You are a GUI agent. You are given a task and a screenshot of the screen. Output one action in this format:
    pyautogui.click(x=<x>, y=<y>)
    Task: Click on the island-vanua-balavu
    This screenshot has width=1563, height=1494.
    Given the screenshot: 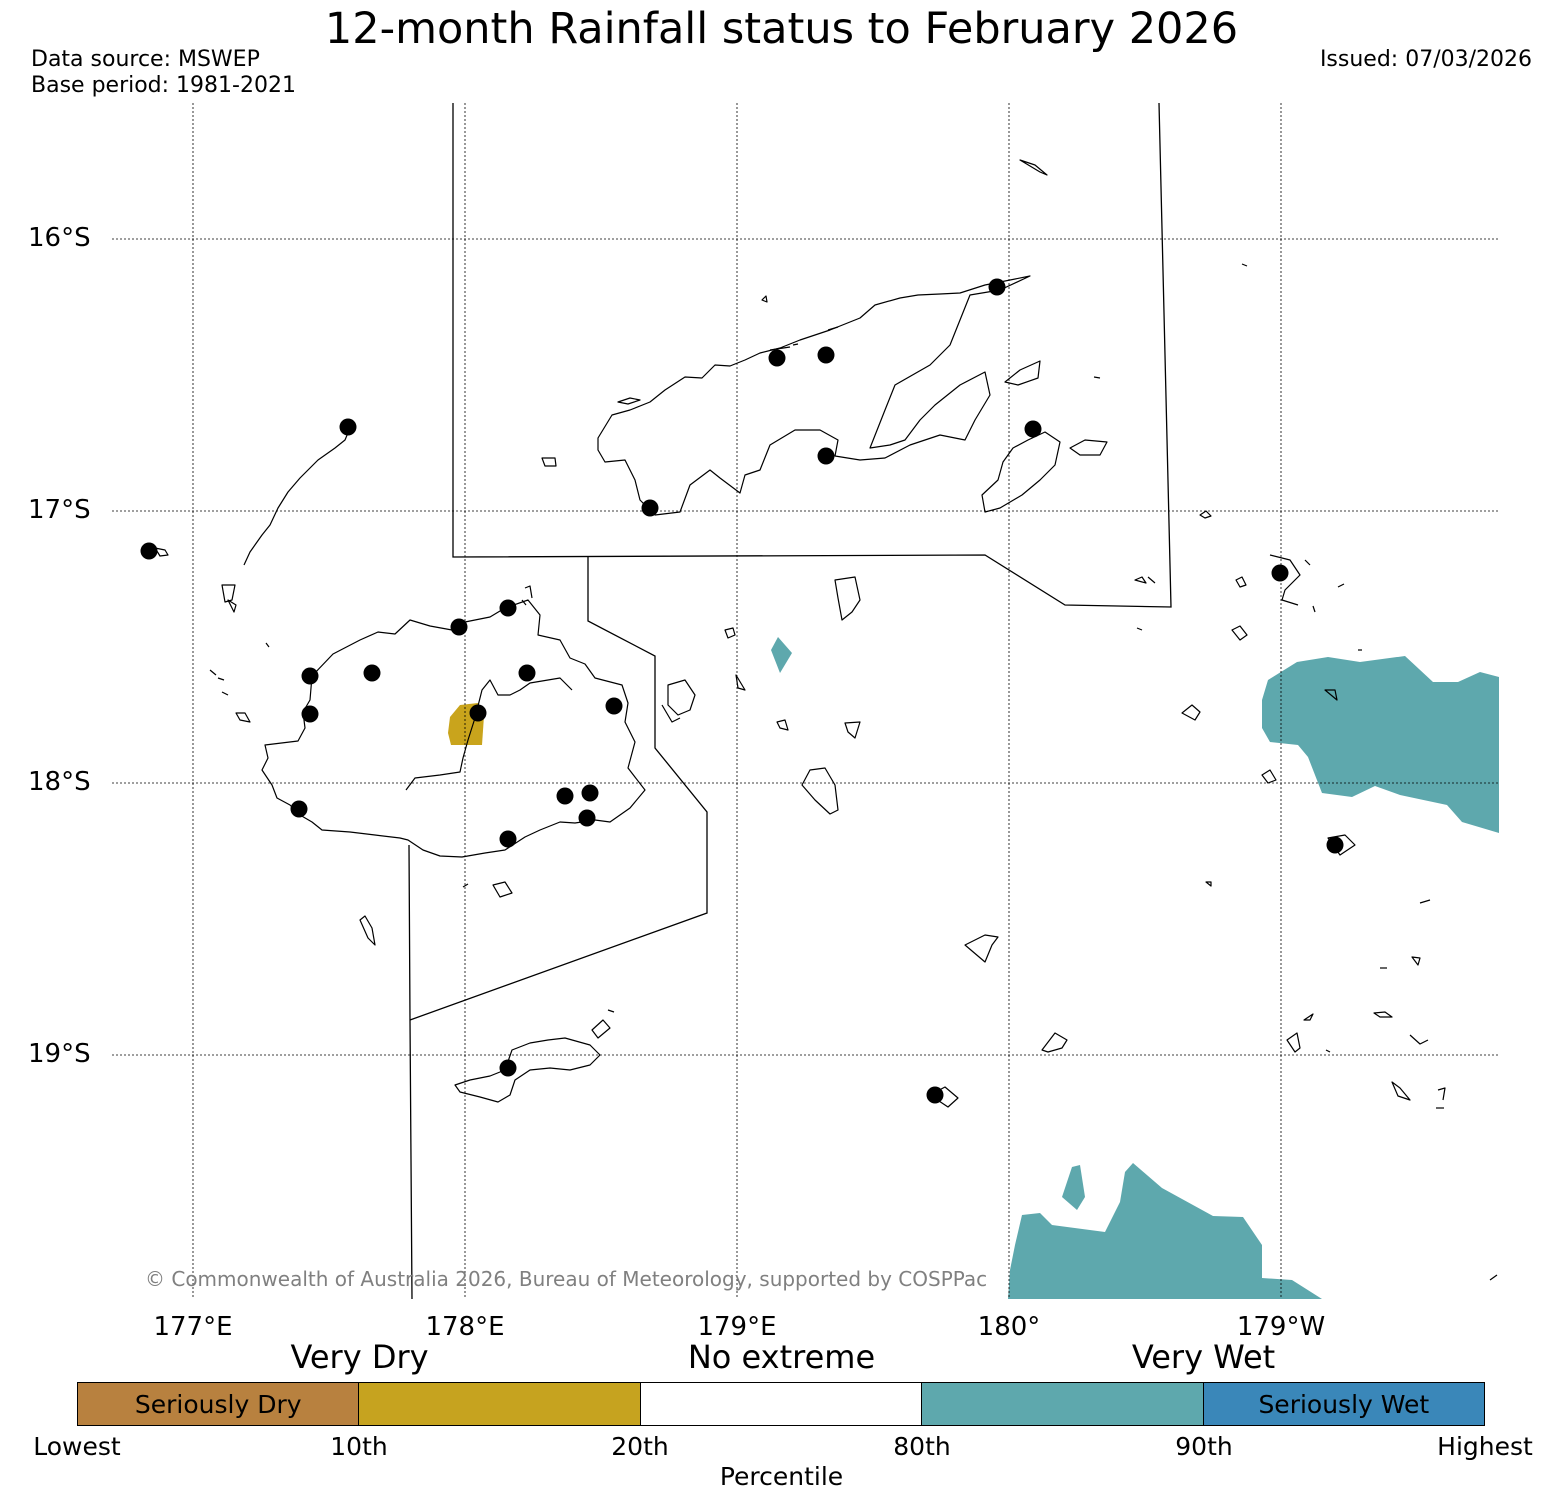 What is the action you would take?
    pyautogui.click(x=1285, y=580)
    